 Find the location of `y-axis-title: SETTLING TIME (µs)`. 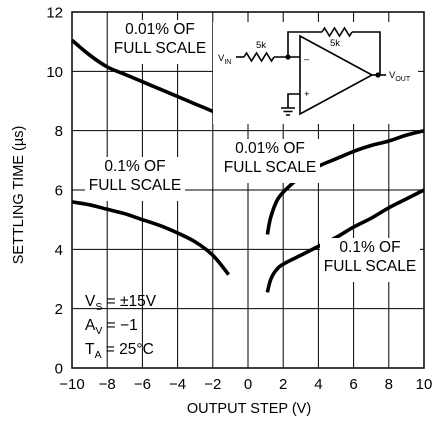

y-axis-title: SETTLING TIME (µs) is located at coordinates (19, 195).